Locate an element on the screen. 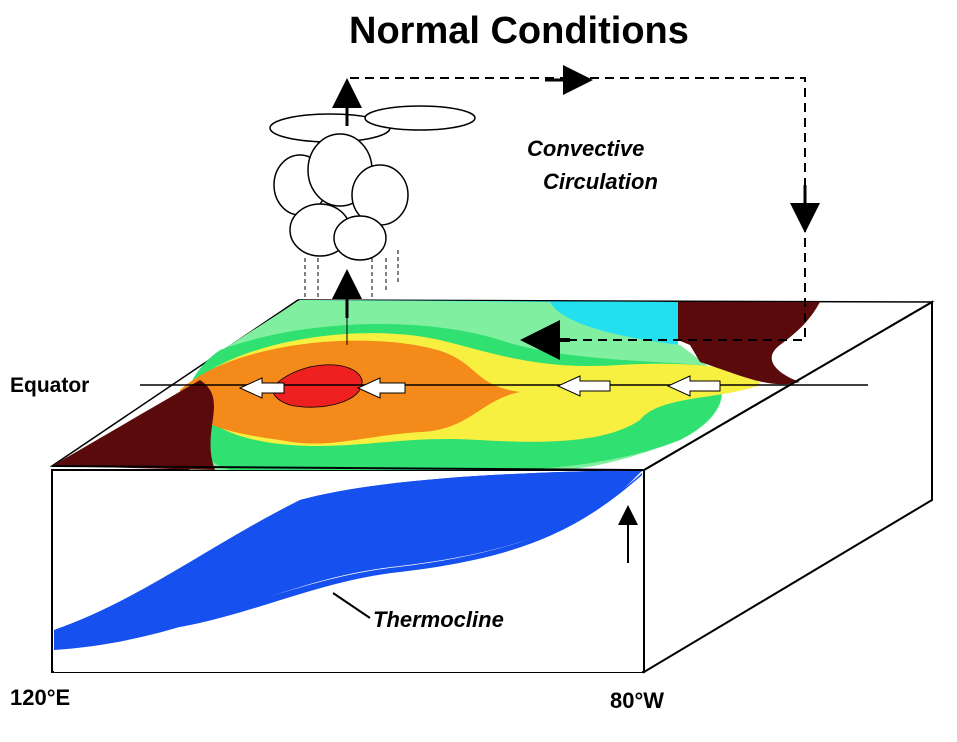 The width and height of the screenshot is (957, 742). equator-label: Equator is located at coordinates (50, 385).